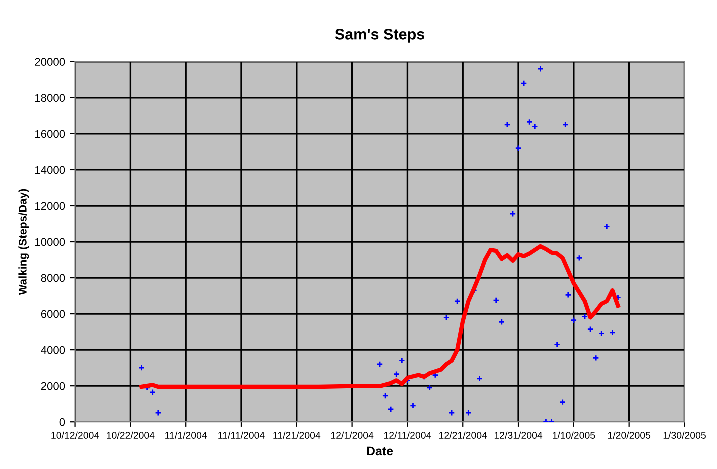  What do you see at coordinates (408, 435) in the screenshot?
I see `x-tick-label: 12/11/2004` at bounding box center [408, 435].